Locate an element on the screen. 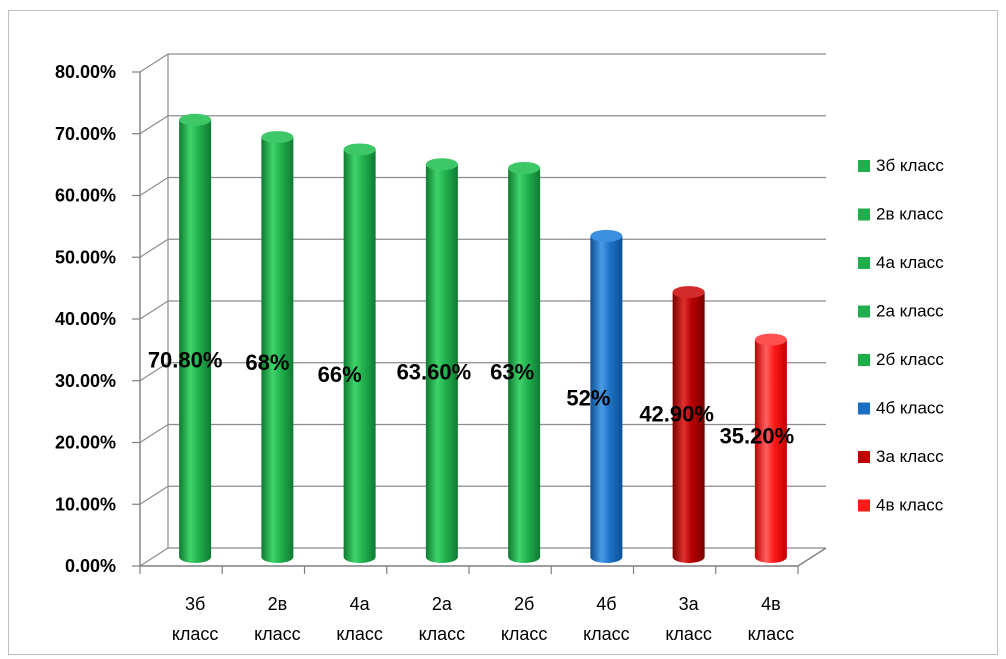 This screenshot has height=659, width=1006. legend-entry: 2в класс is located at coordinates (901, 214).